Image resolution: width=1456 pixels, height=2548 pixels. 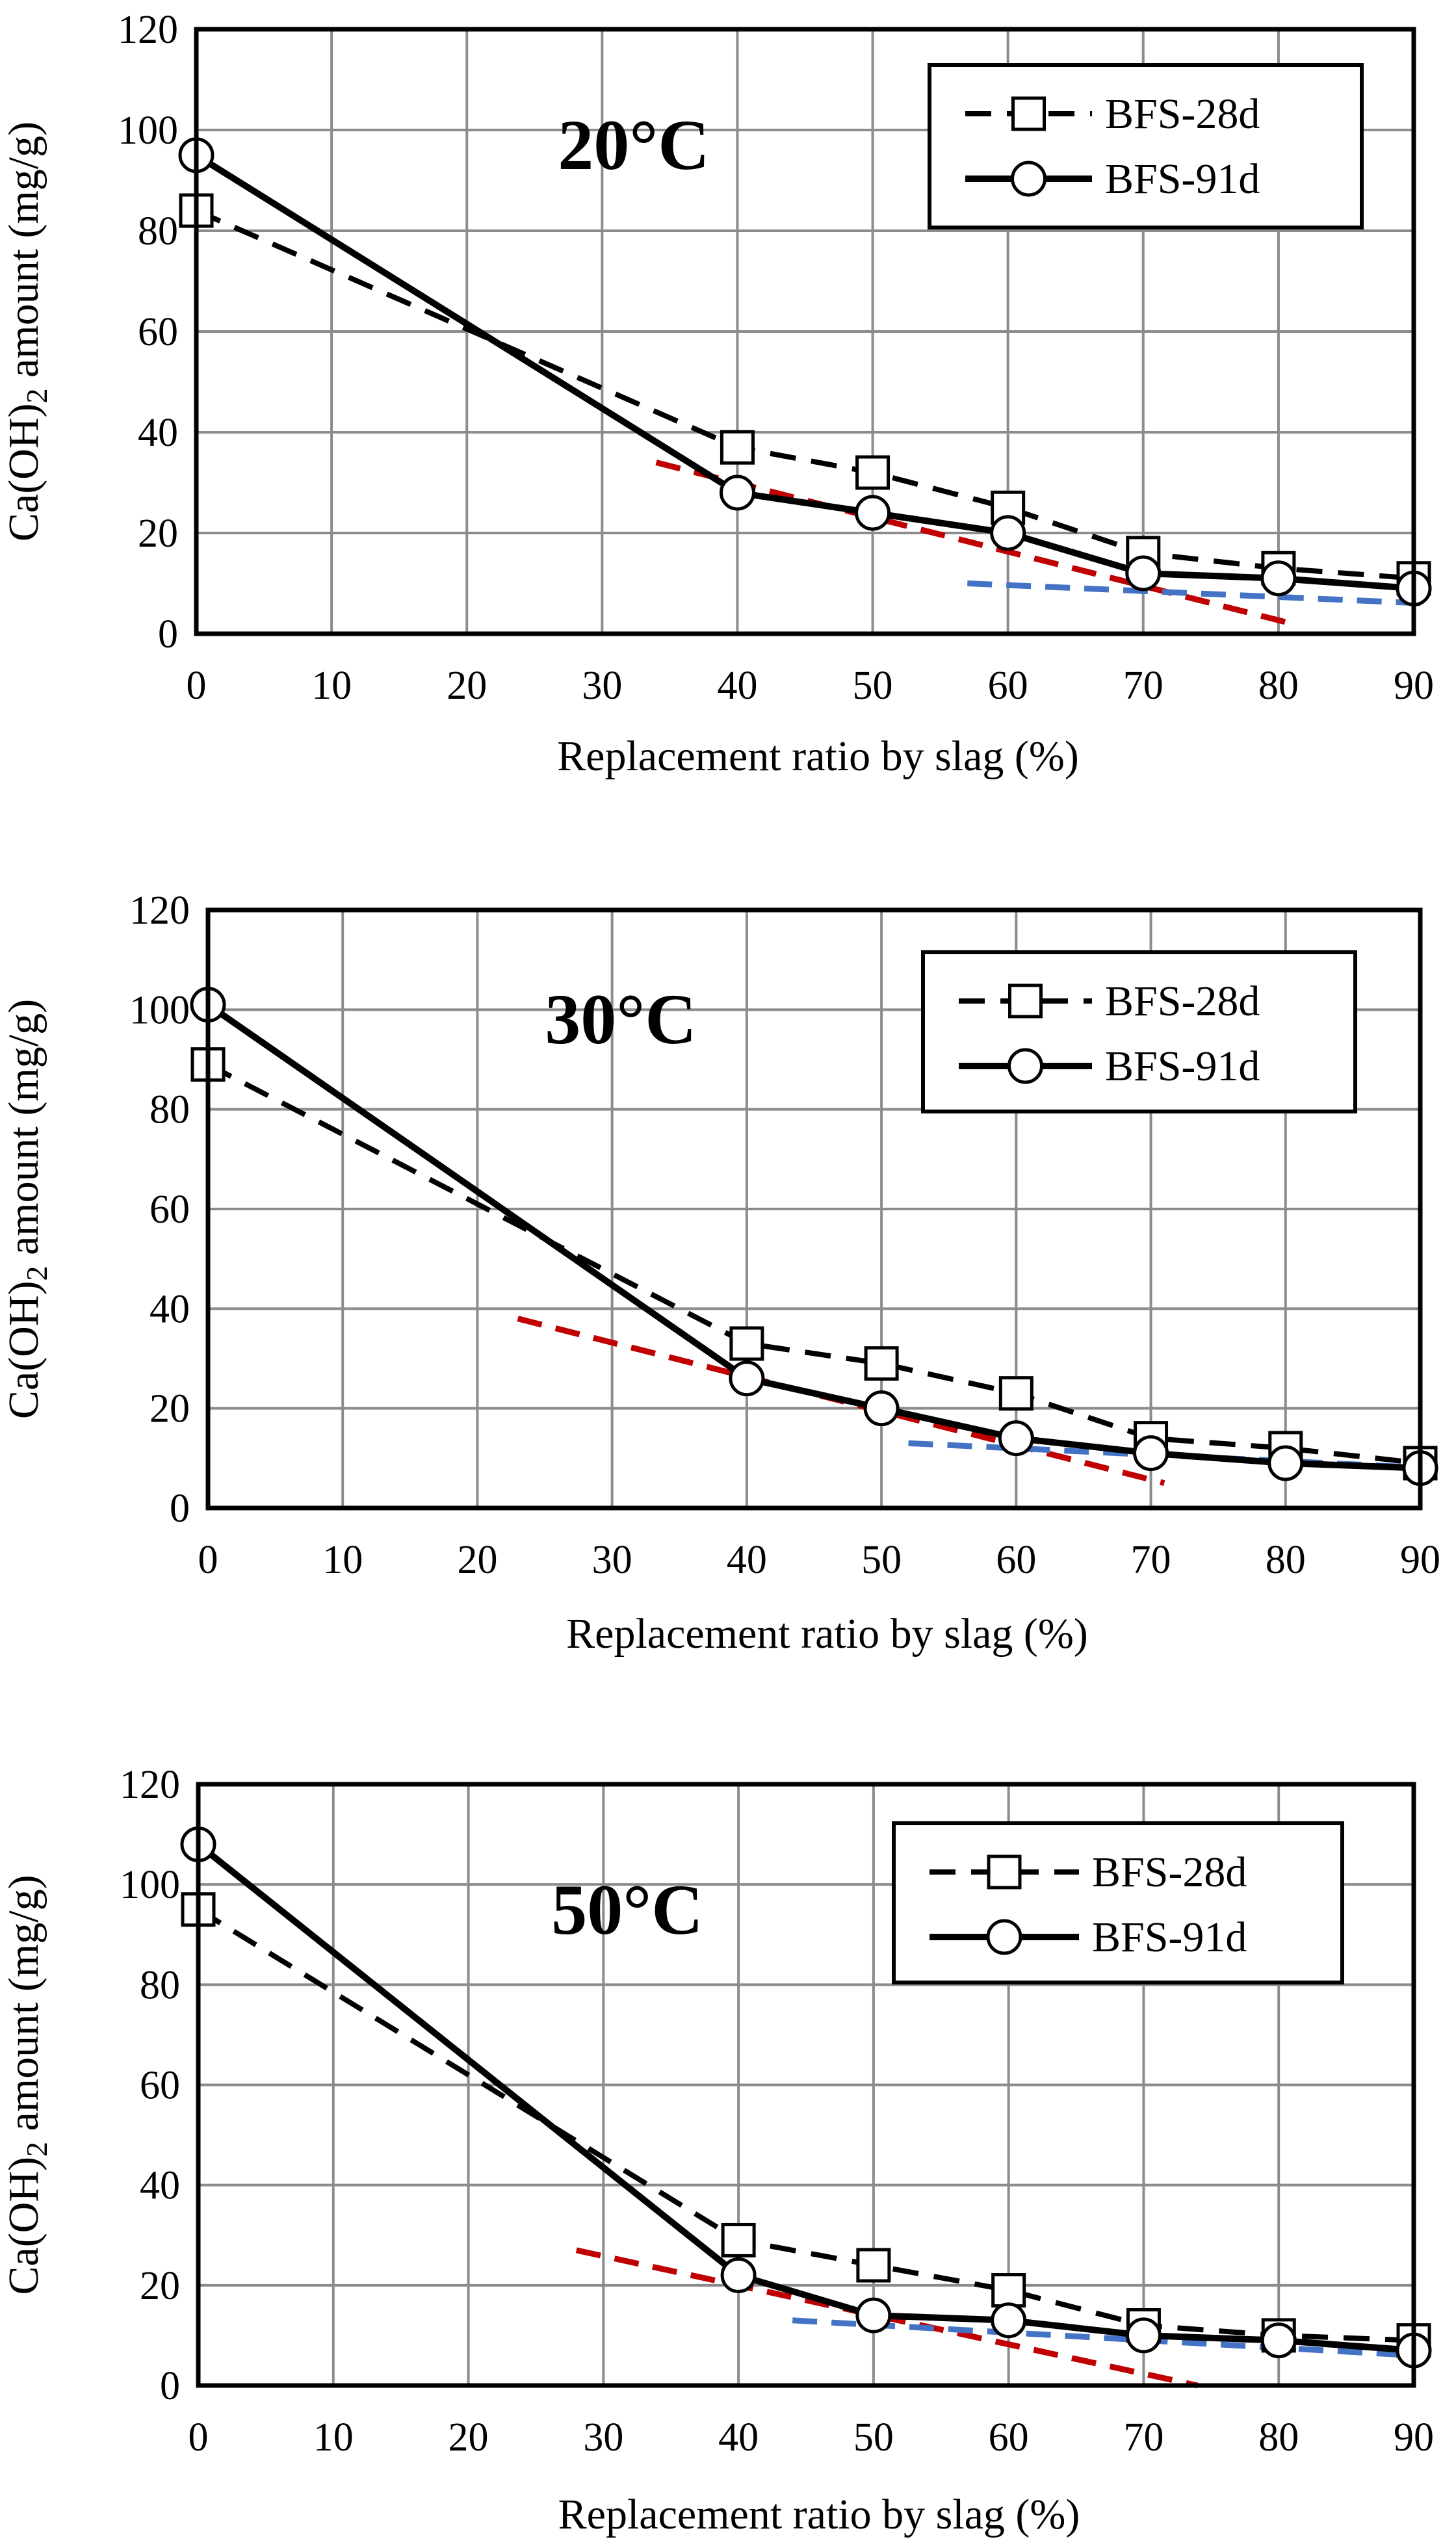 I want to click on temperature-title: 30°C, so click(x=620, y=1020).